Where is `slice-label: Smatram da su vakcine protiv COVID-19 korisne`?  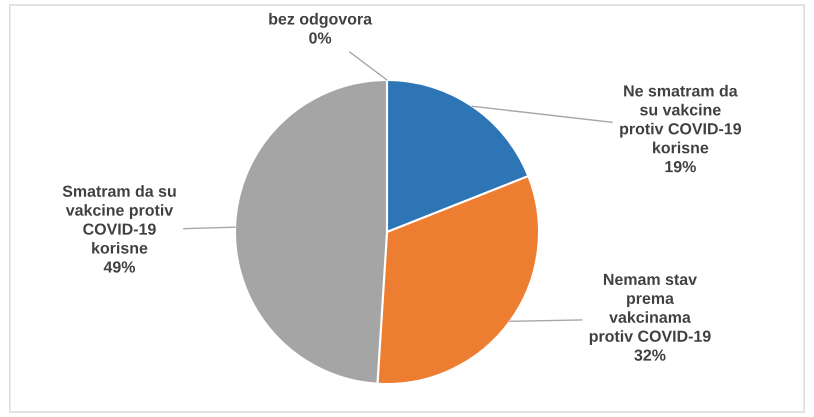
slice-label: Smatram da su vakcine protiv COVID-19 korisne is located at coordinates (119, 219).